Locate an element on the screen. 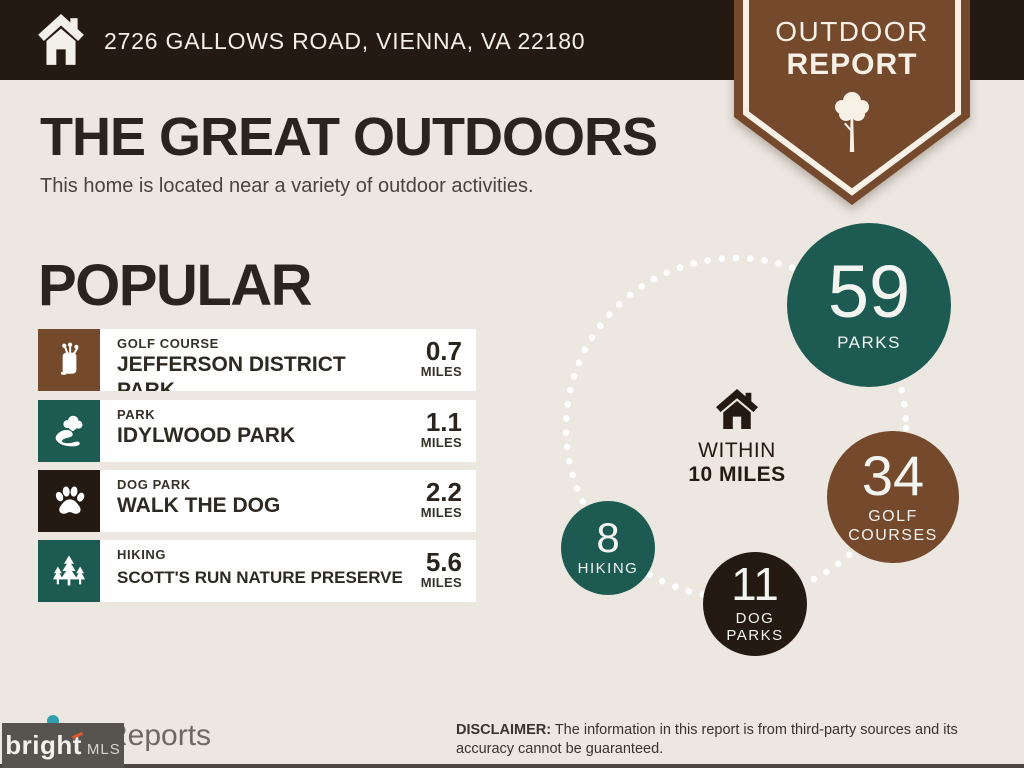 The height and width of the screenshot is (768, 1024). dog-parks-count: 11 is located at coordinates (755, 584).